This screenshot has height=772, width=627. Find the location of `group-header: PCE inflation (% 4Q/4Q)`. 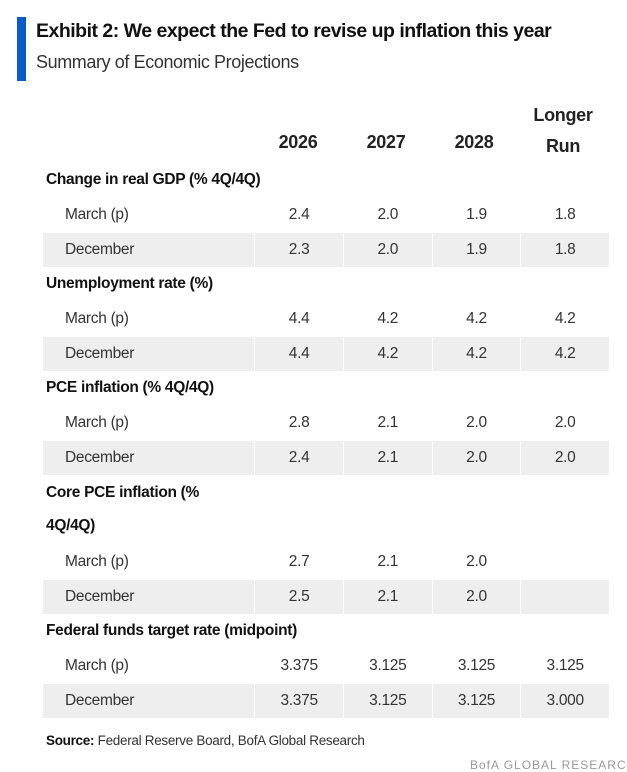

group-header: PCE inflation (% 4Q/4Q) is located at coordinates (130, 387).